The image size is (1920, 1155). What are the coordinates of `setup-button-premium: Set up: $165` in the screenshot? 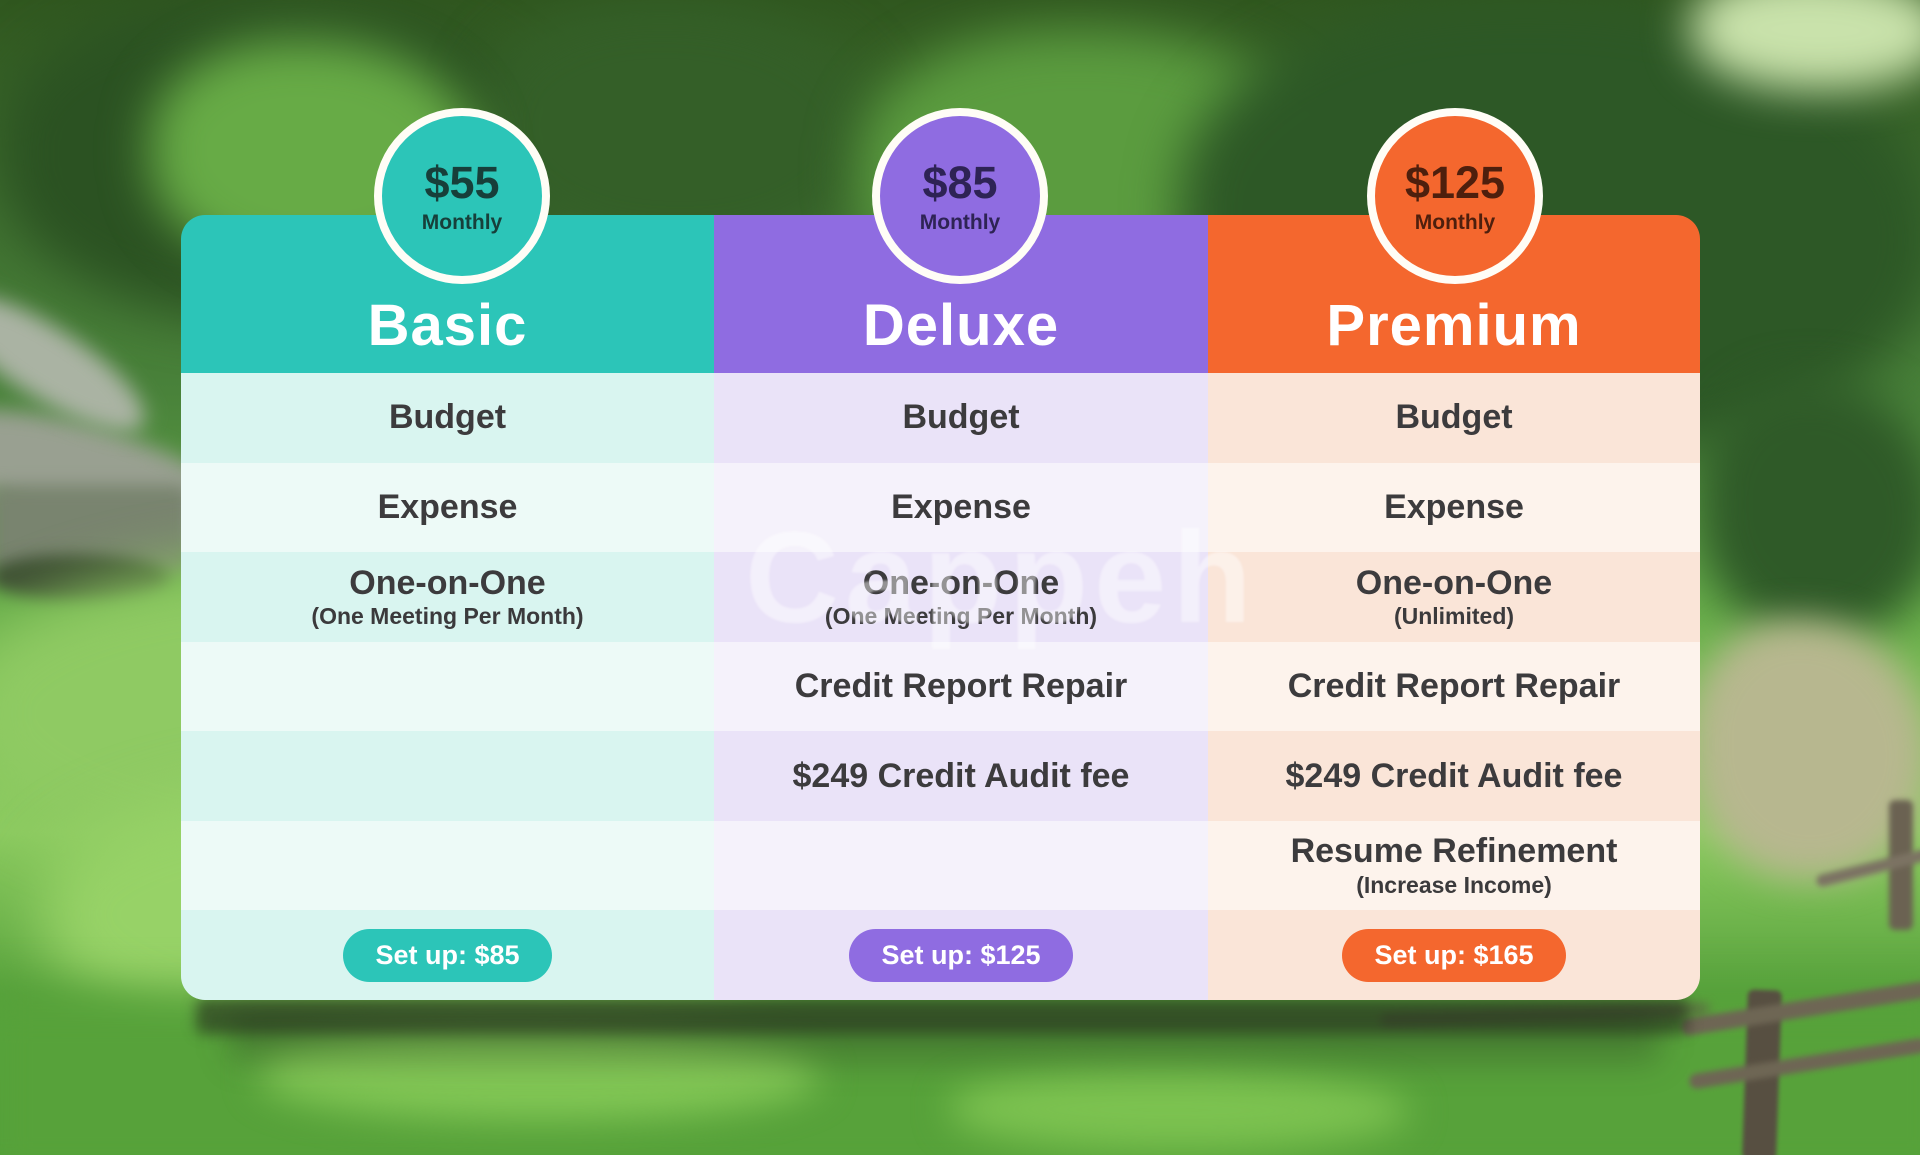 It's located at (1454, 955).